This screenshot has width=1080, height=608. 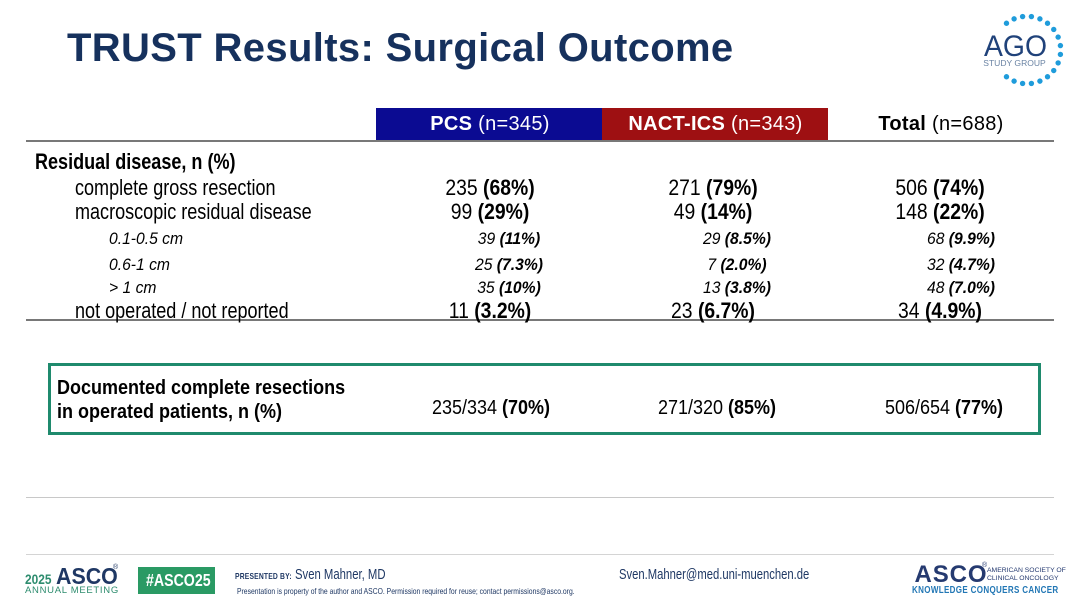 What do you see at coordinates (1014, 63) in the screenshot?
I see `svg-text: STUDY GROUP` at bounding box center [1014, 63].